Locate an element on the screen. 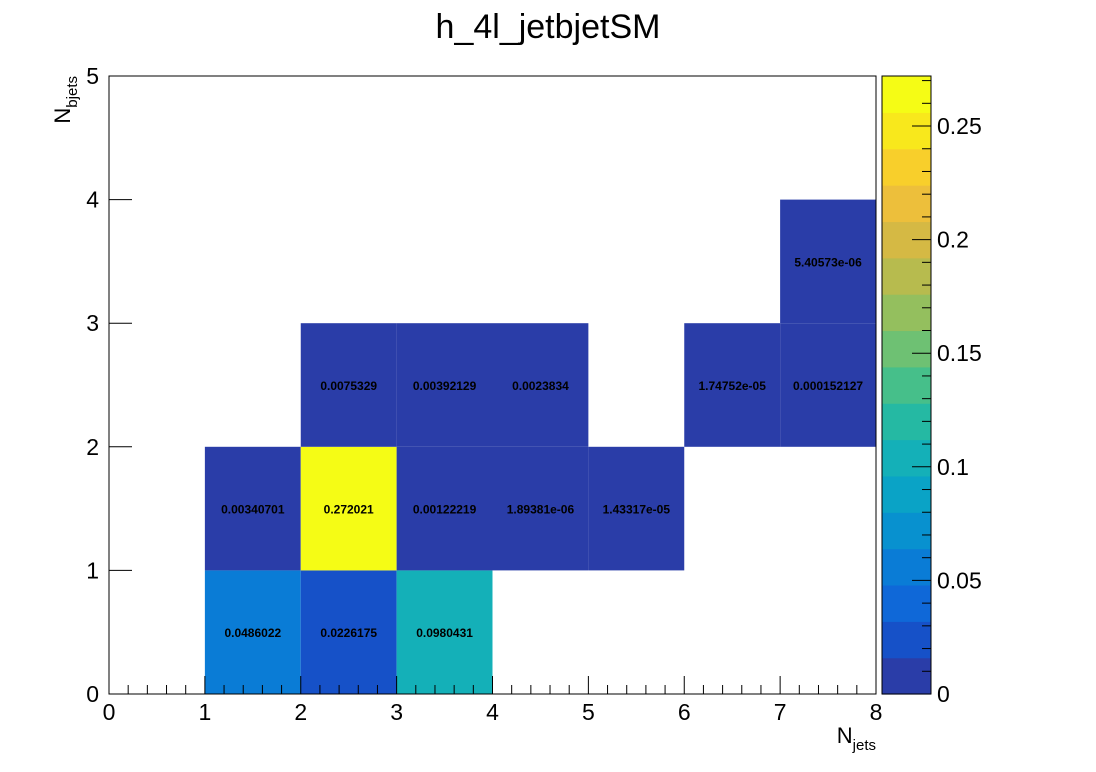 The image size is (1096, 772). cell-value-label: 1.43317e-05 is located at coordinates (637, 510).